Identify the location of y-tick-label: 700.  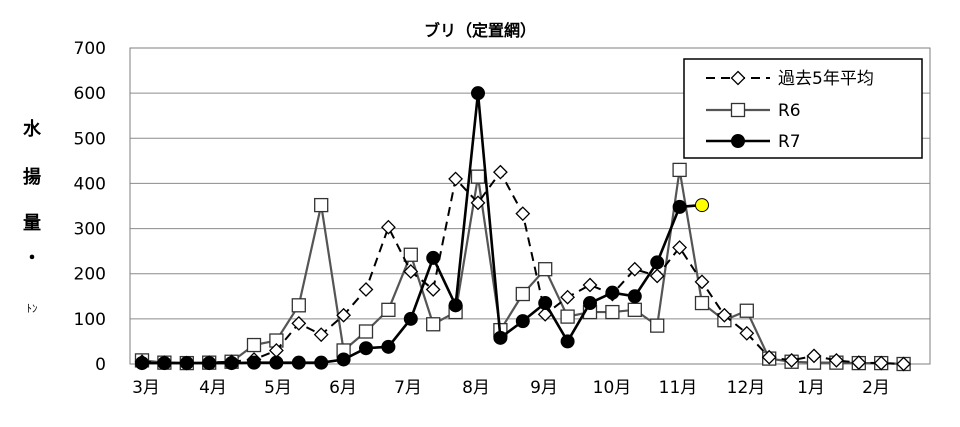
(90, 49).